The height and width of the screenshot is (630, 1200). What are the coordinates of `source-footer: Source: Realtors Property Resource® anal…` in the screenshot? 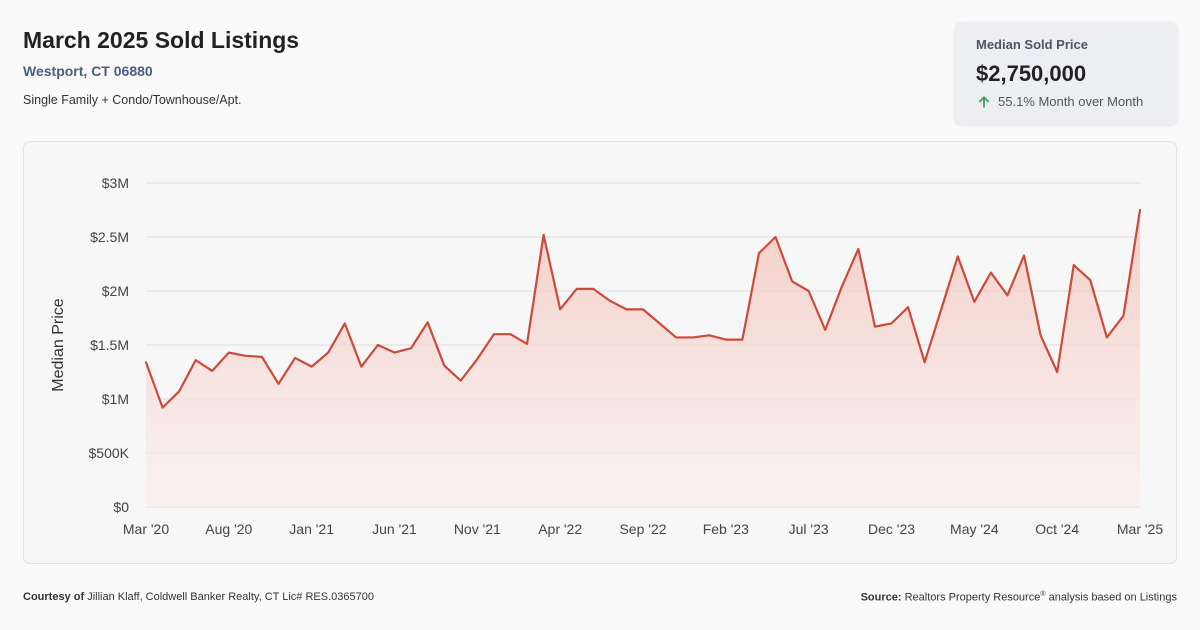 It's located at (1019, 597).